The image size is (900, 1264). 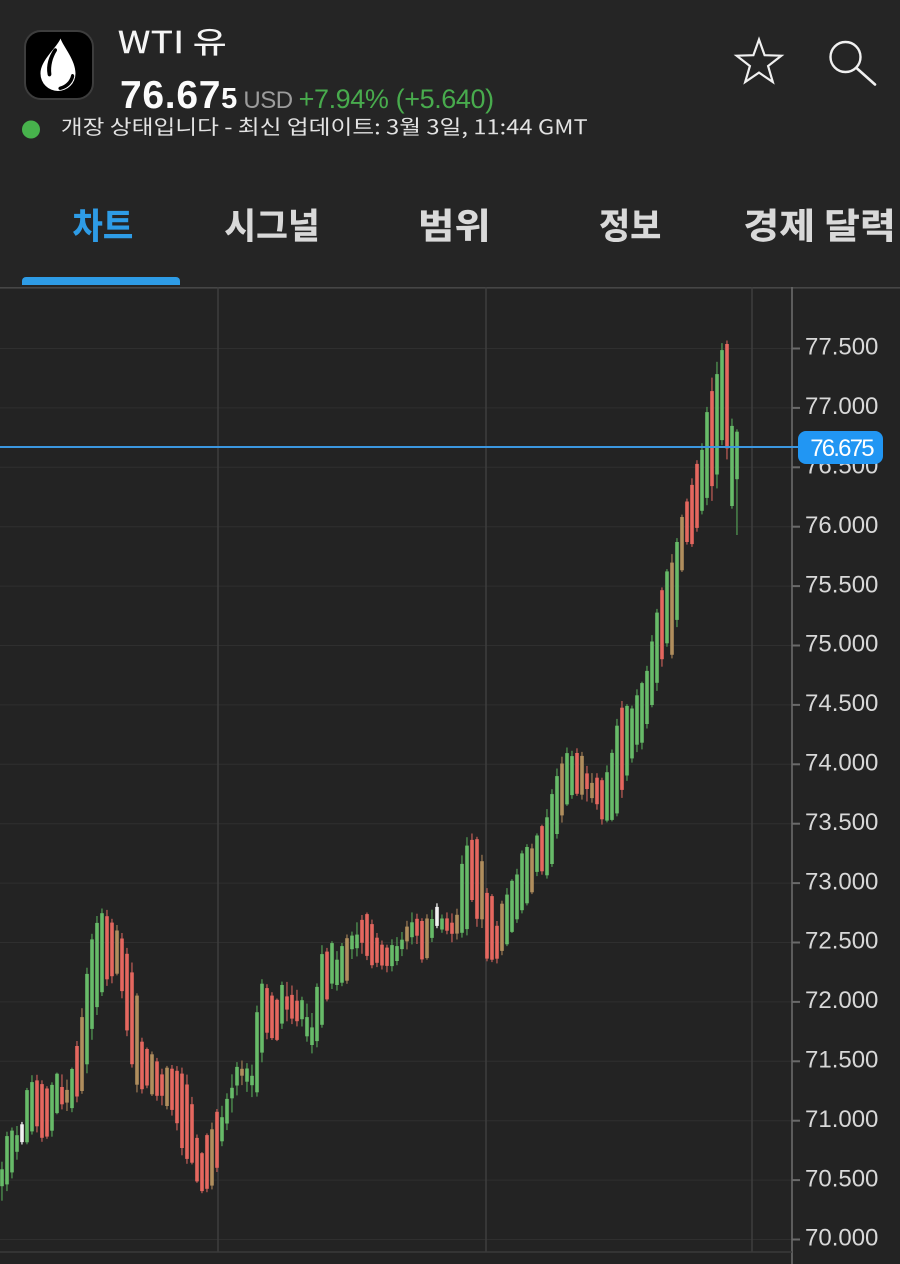 I want to click on svg-text: 71.500, so click(x=841, y=1060).